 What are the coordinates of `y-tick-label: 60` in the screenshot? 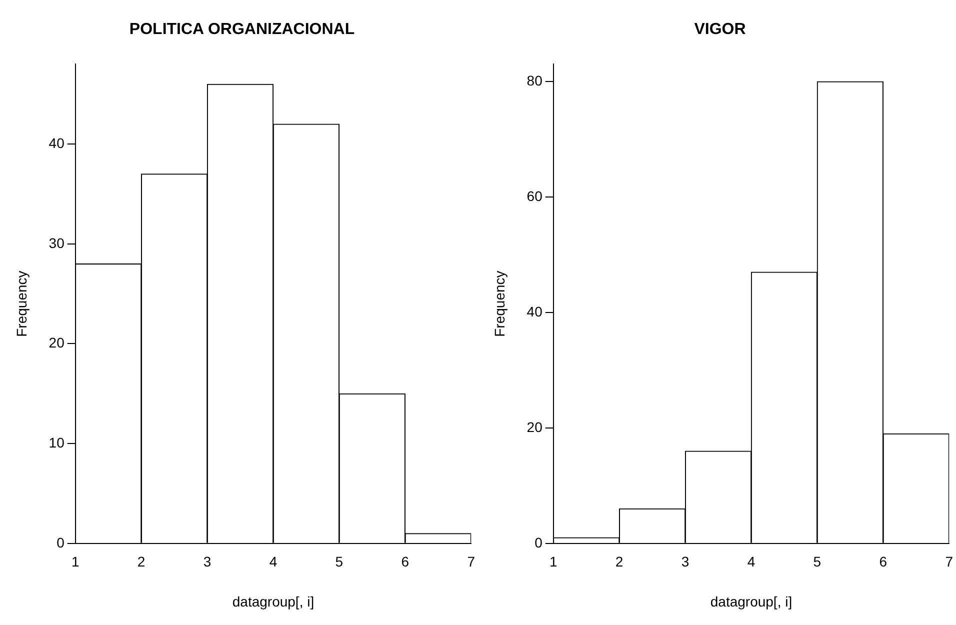 It's located at (534, 196).